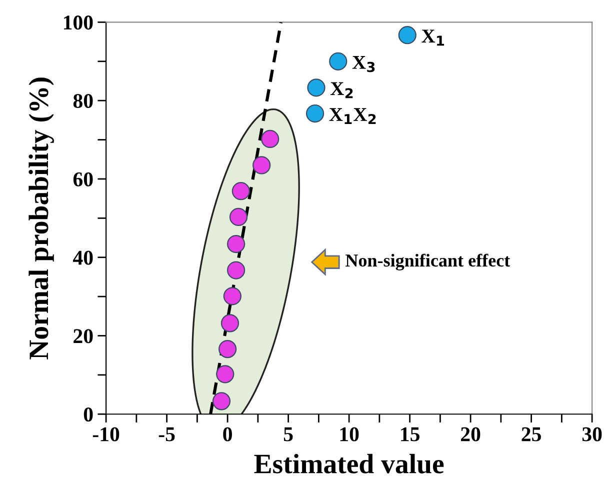 The image size is (606, 493). I want to click on y-tick-label: 40, so click(83, 257).